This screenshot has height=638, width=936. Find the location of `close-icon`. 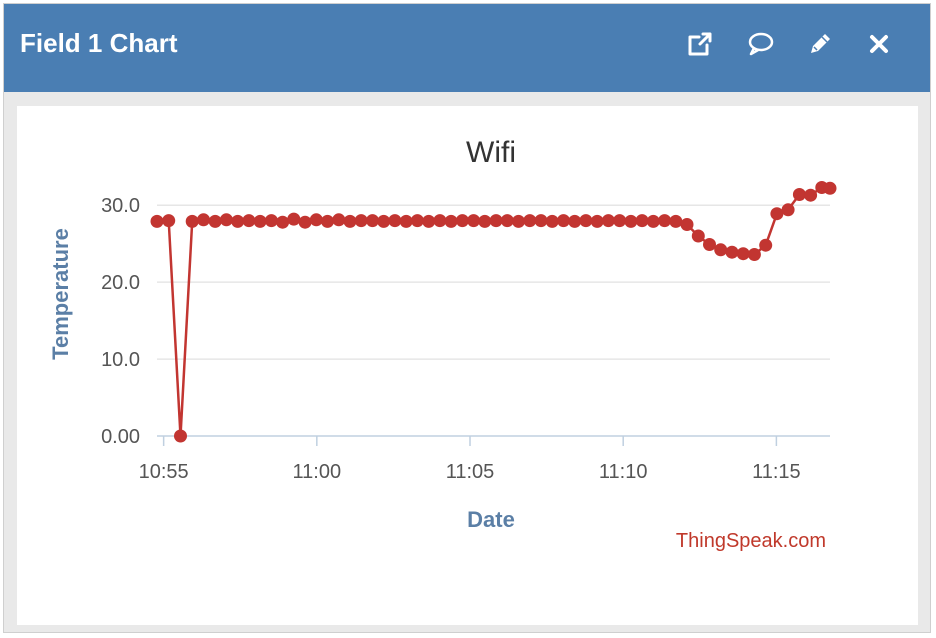

close-icon is located at coordinates (879, 44).